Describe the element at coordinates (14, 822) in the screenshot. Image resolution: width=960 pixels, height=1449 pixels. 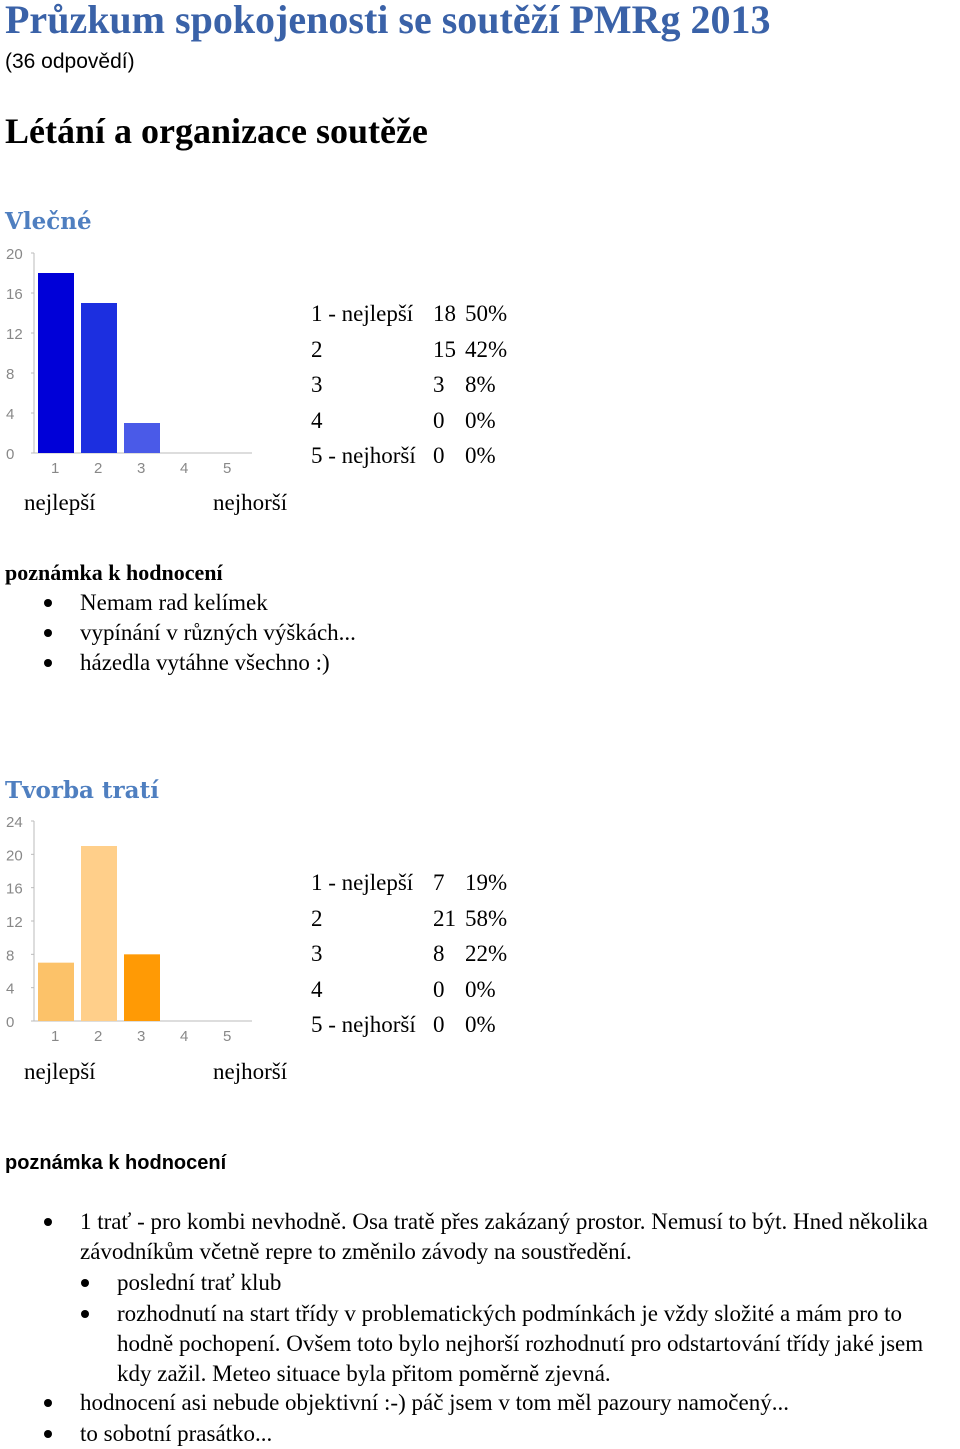
I see `y-tick-label: 24` at that location.